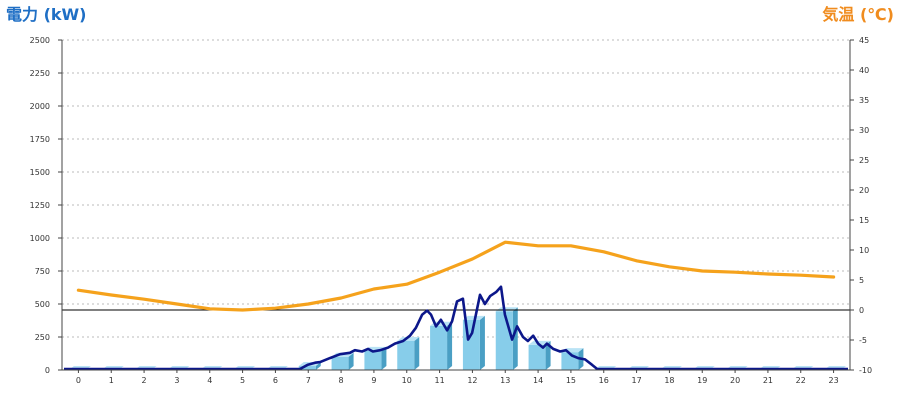 The image size is (900, 400). I want to click on right-tick-label: 5, so click(861, 280).